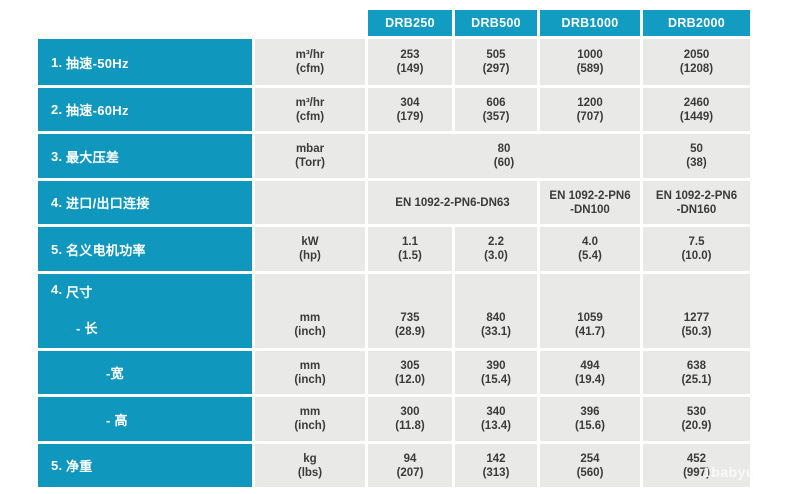 Image resolution: width=800 pixels, height=494 pixels. Describe the element at coordinates (410, 249) in the screenshot. I see `value-cell: 1.1 (1.5)` at that location.